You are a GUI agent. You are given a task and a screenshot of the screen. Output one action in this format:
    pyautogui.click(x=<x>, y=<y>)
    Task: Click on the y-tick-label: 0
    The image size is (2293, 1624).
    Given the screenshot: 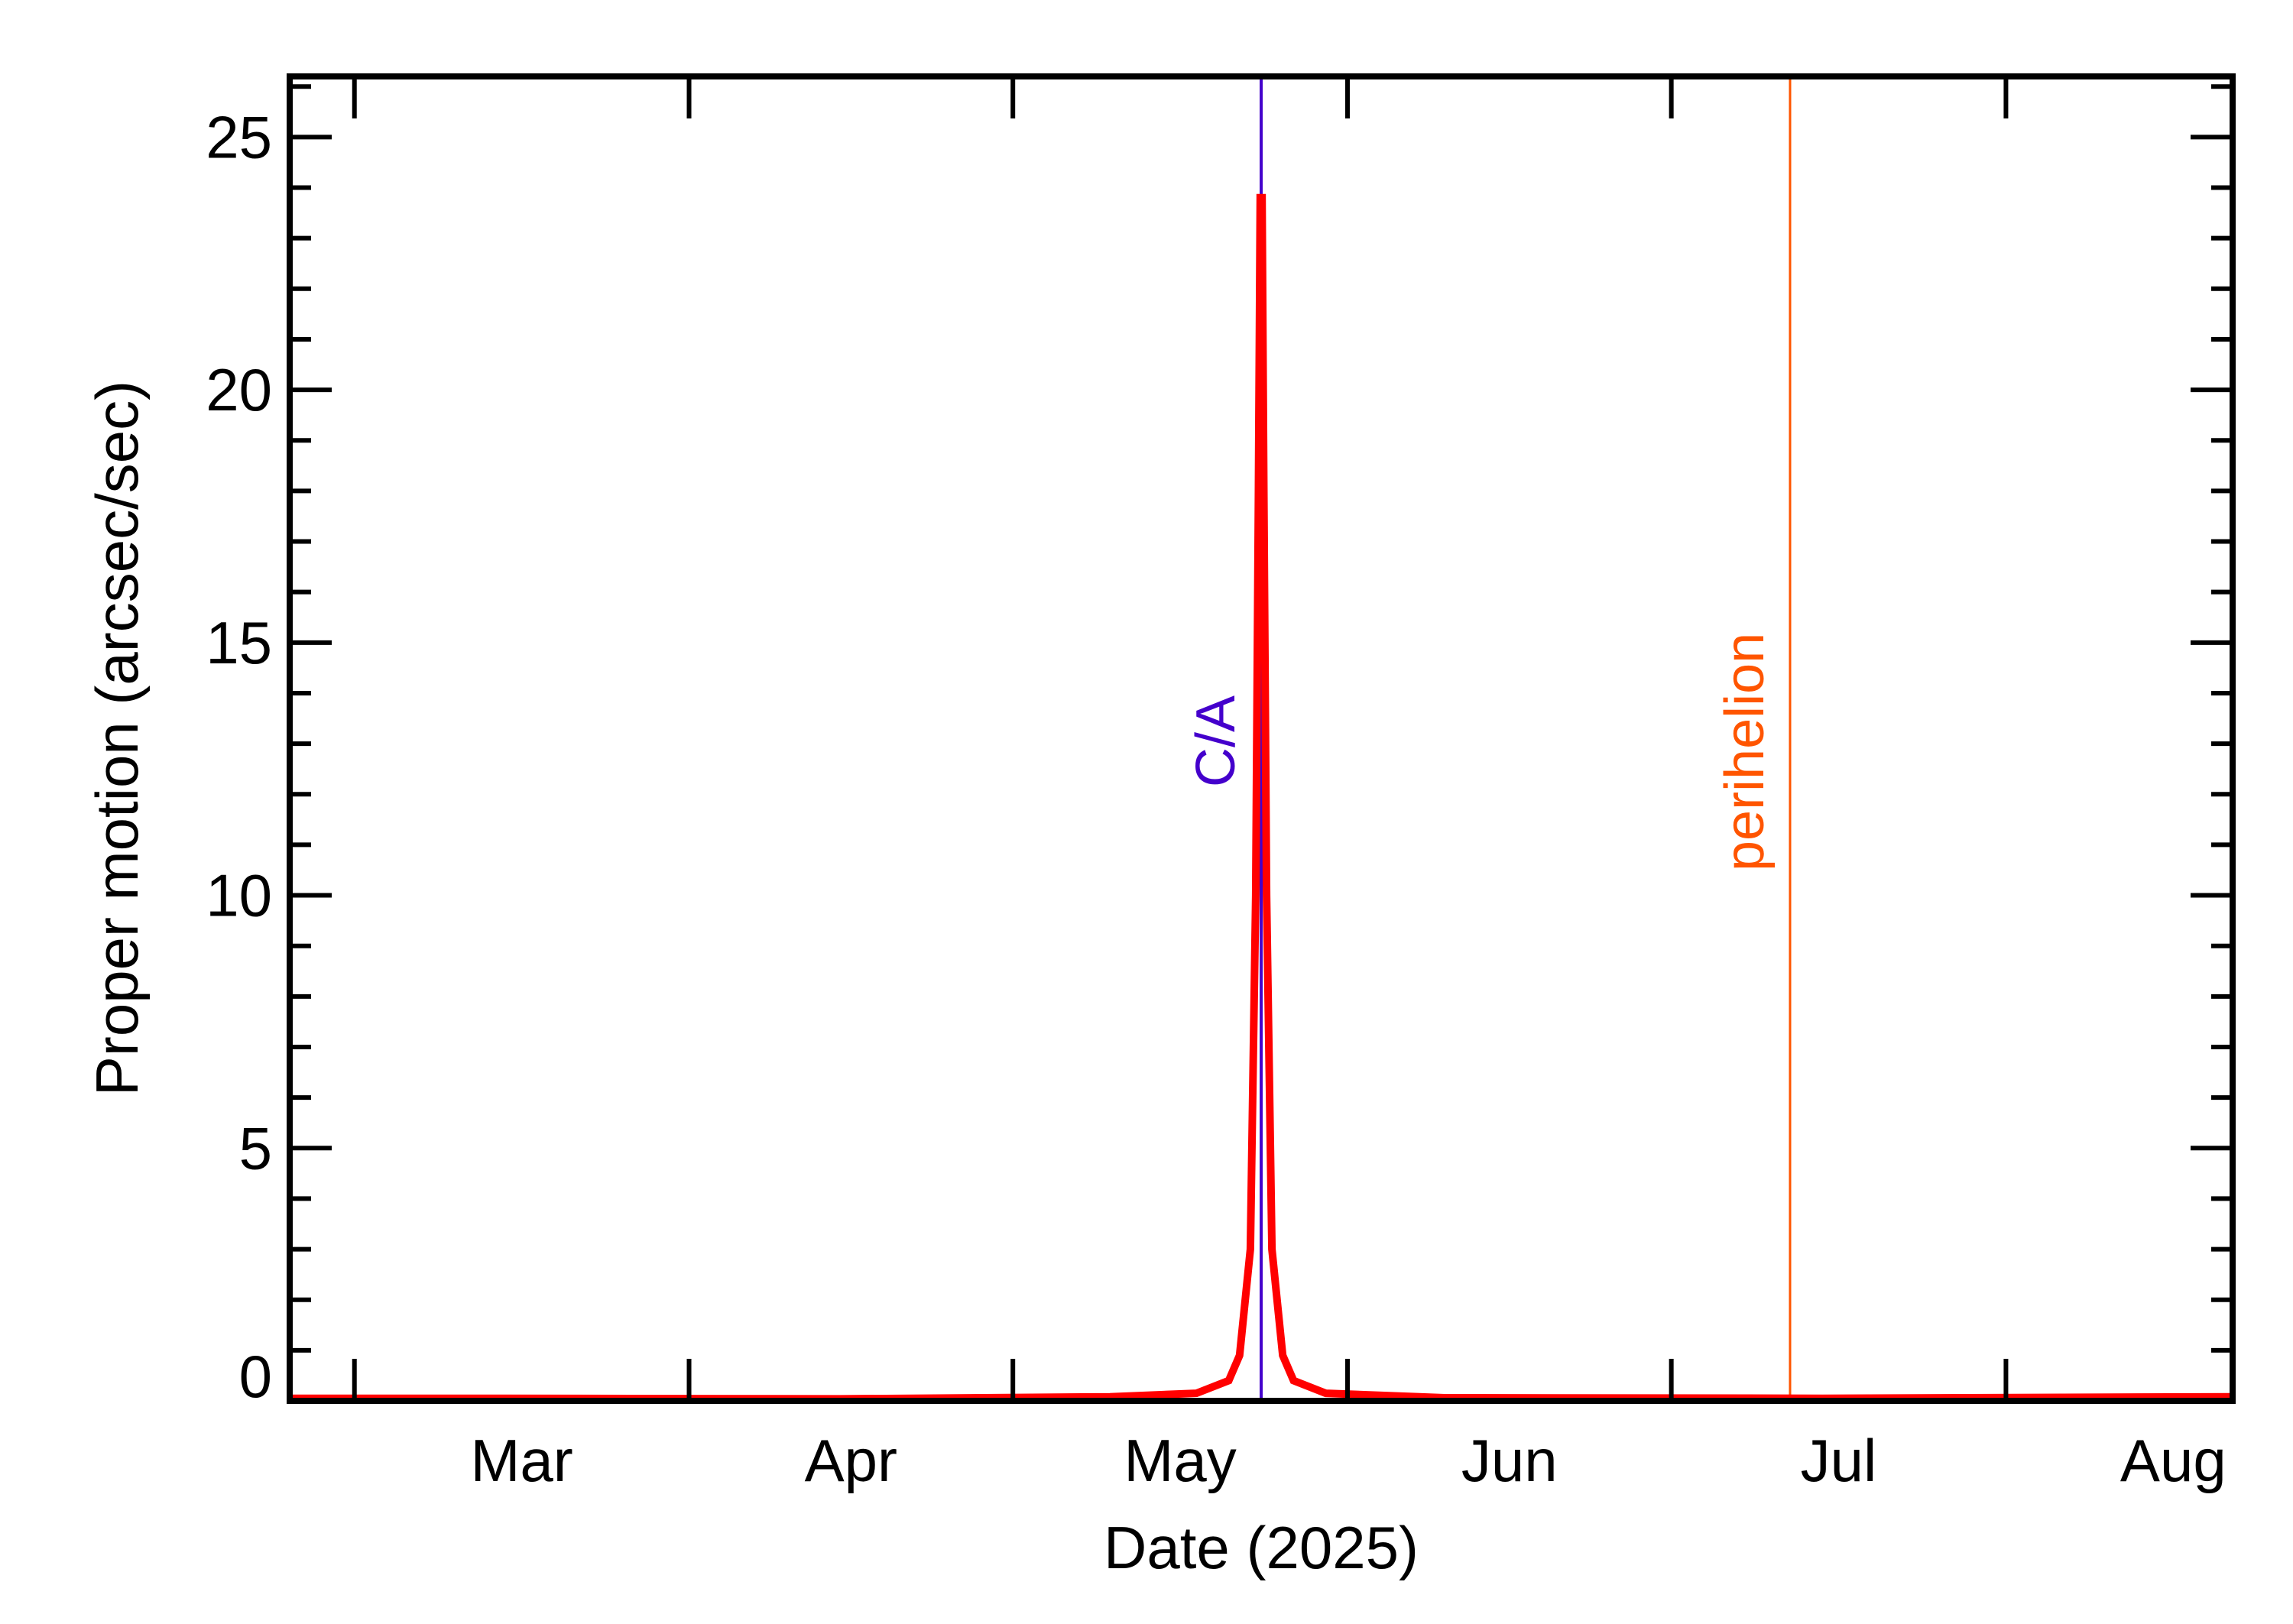 What is the action you would take?
    pyautogui.click(x=255, y=1376)
    